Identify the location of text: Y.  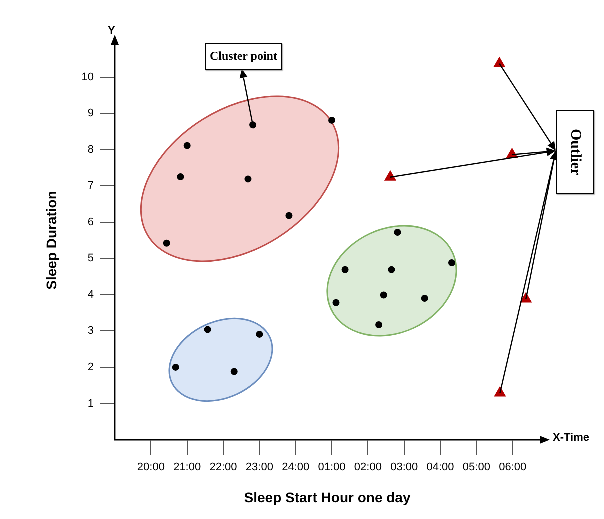
(112, 31).